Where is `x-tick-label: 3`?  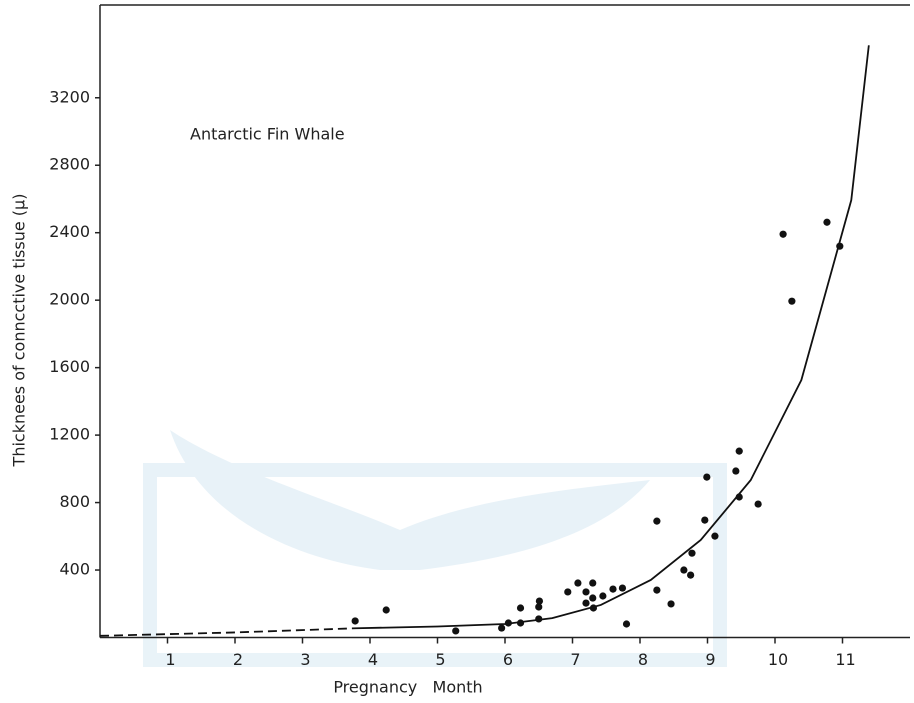 x-tick-label: 3 is located at coordinates (305, 659).